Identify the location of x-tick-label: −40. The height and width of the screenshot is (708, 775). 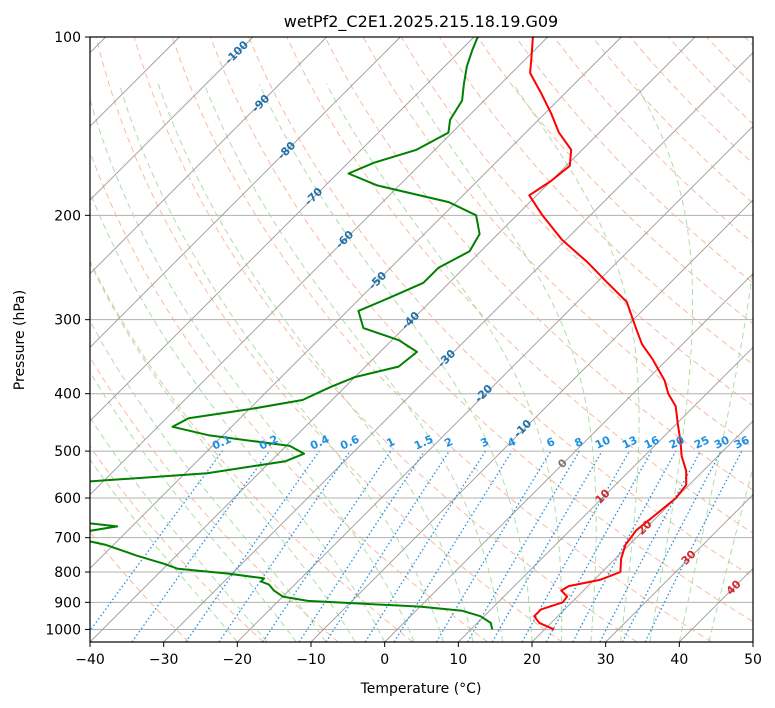
(90, 660).